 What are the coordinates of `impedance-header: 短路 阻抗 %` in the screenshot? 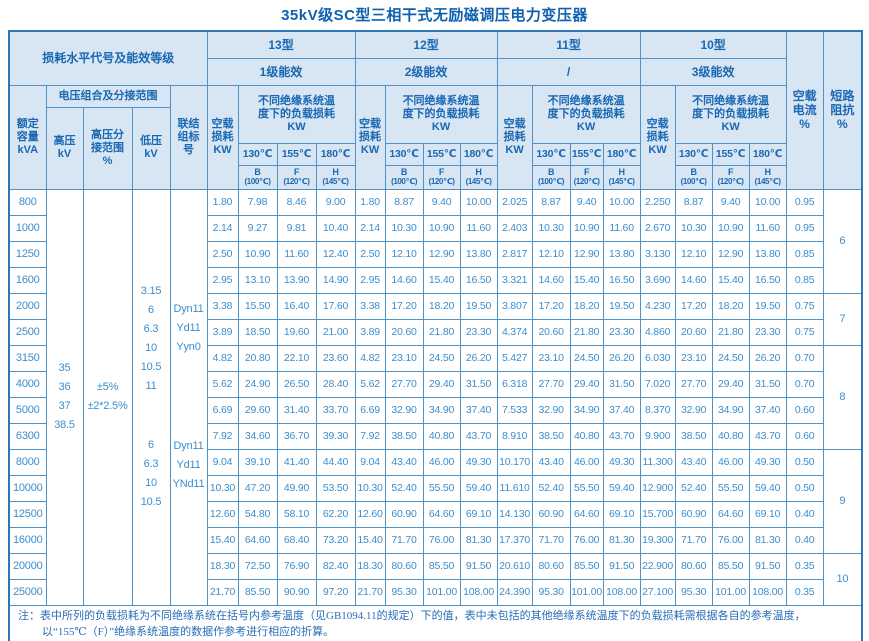 It's located at (842, 110).